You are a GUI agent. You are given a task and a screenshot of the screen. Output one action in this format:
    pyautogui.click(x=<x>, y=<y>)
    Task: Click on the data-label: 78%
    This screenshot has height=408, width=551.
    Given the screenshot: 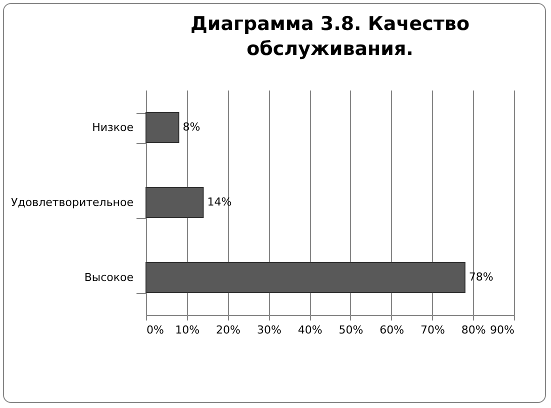 What is the action you would take?
    pyautogui.click(x=481, y=277)
    